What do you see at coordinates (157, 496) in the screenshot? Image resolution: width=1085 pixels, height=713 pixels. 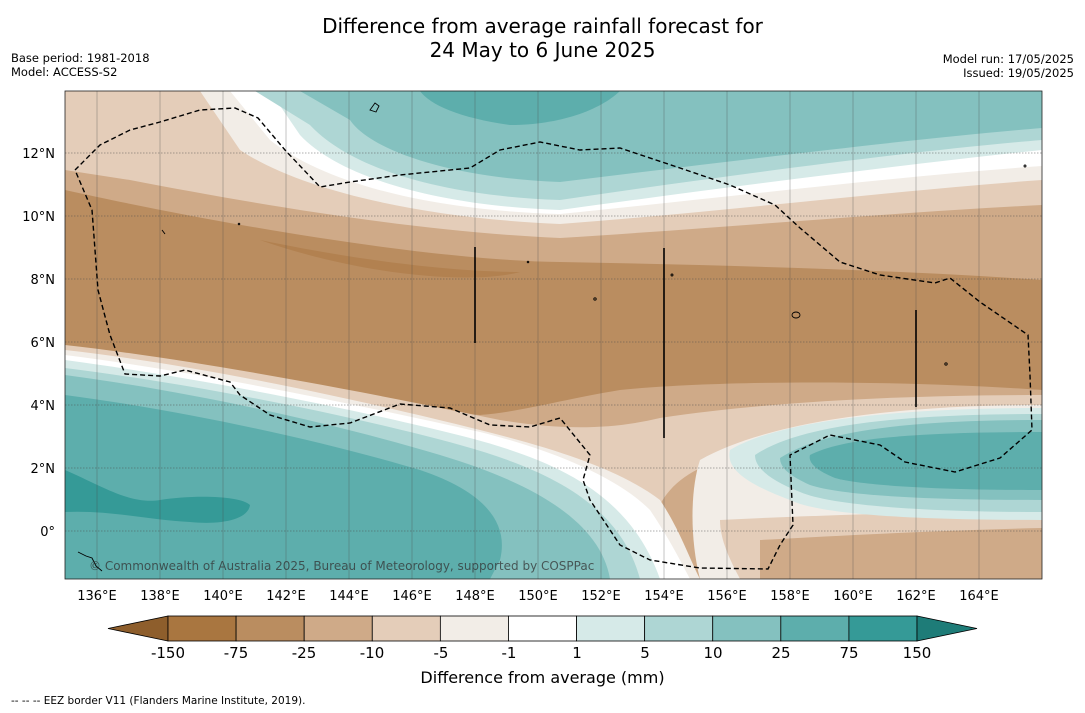 I see `contour-band-359a97-sw` at bounding box center [157, 496].